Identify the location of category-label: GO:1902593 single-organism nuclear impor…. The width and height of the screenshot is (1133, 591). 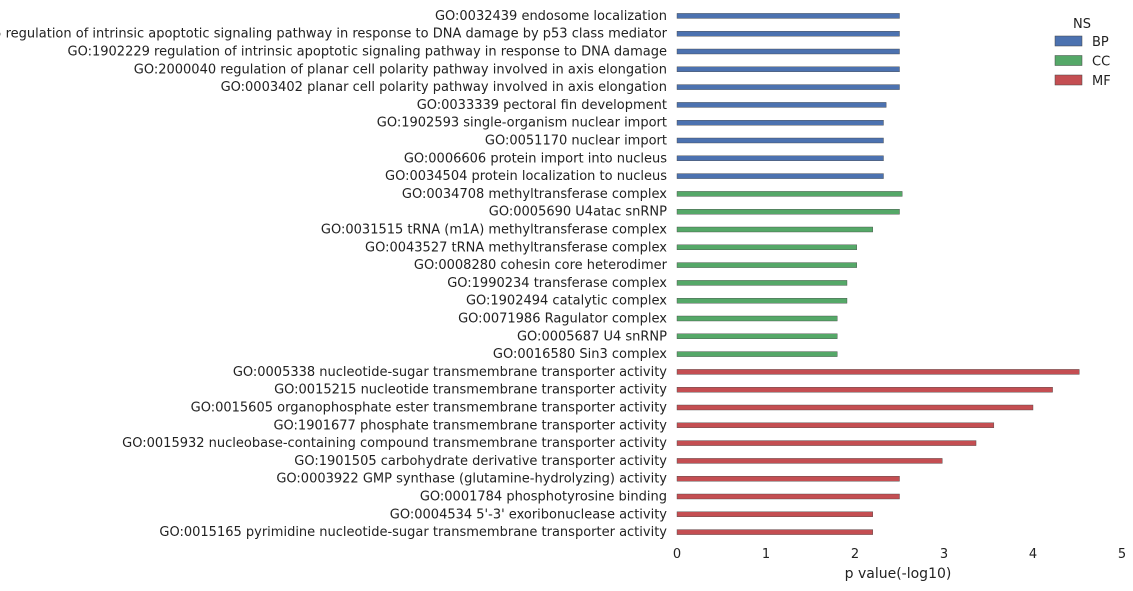
(522, 123).